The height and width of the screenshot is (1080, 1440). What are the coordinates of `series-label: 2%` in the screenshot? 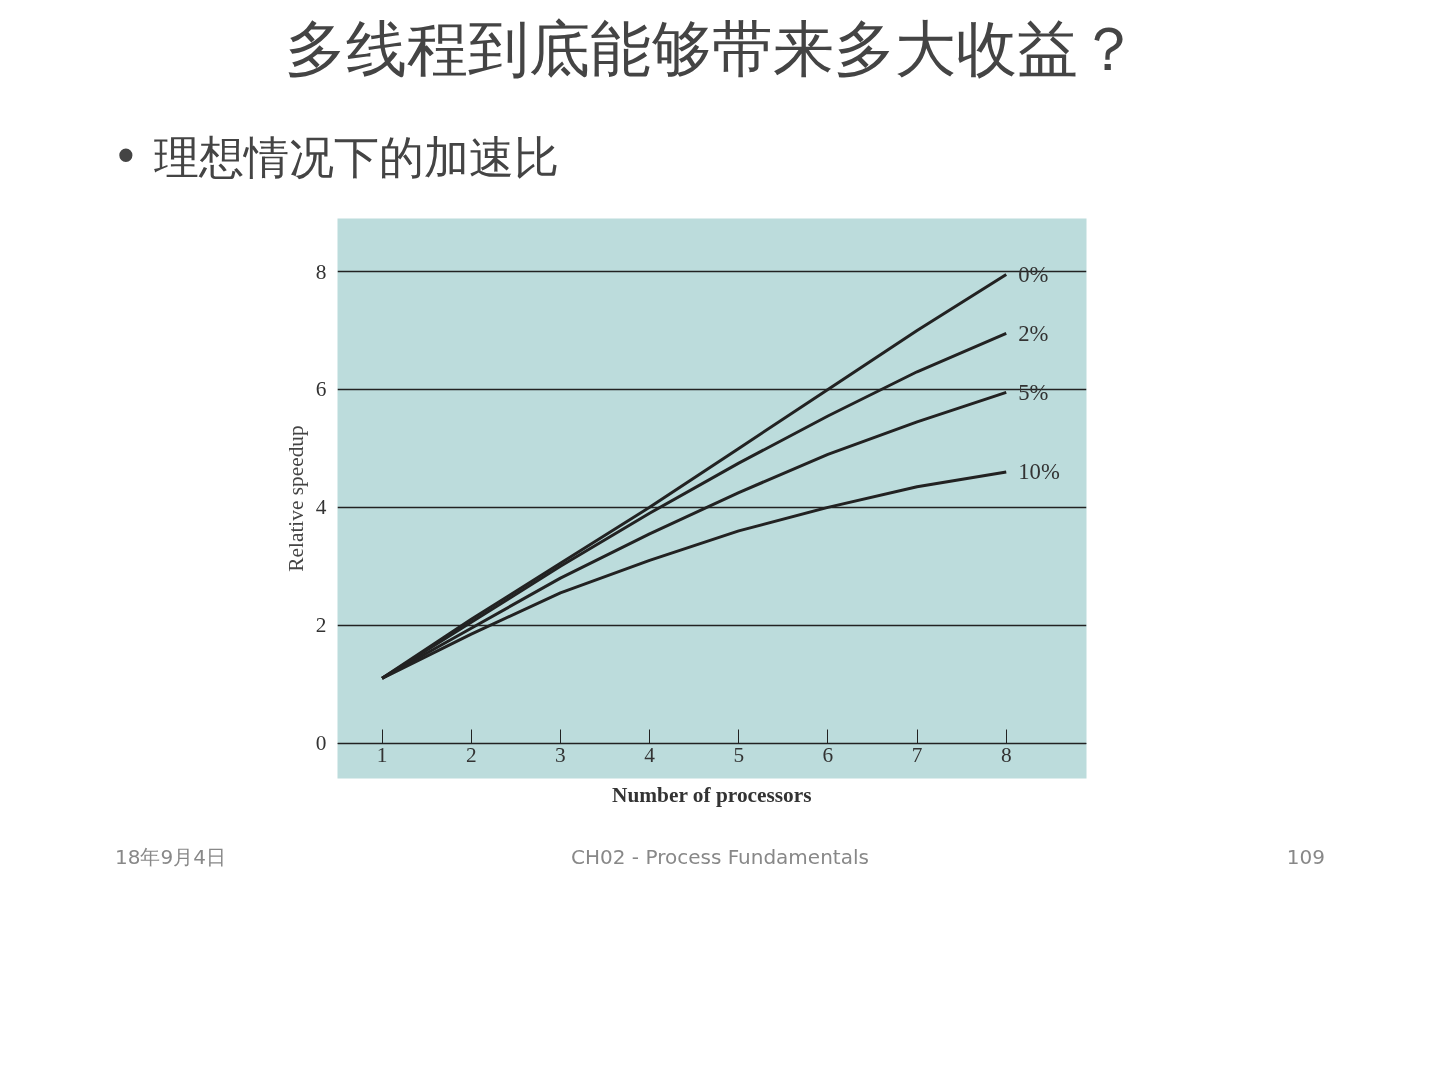 It's located at (1033, 333).